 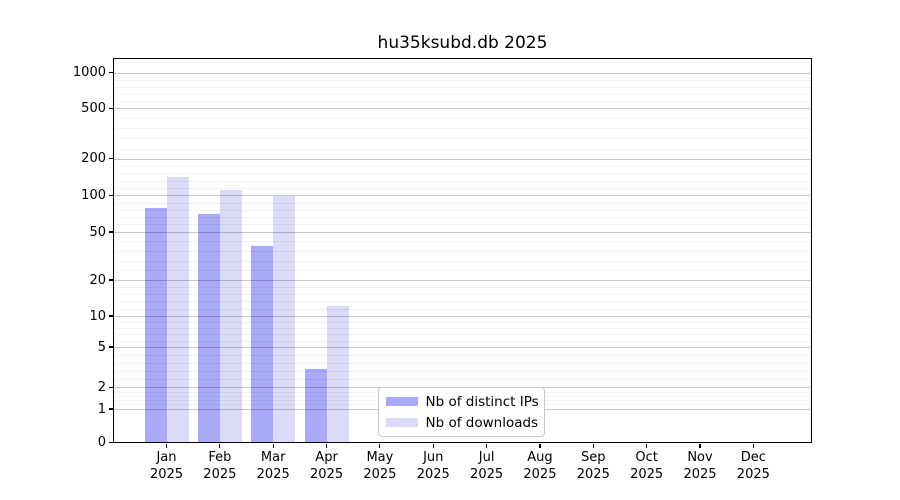 I want to click on bar-nb-of-distinct-ips-apr, so click(x=315, y=406).